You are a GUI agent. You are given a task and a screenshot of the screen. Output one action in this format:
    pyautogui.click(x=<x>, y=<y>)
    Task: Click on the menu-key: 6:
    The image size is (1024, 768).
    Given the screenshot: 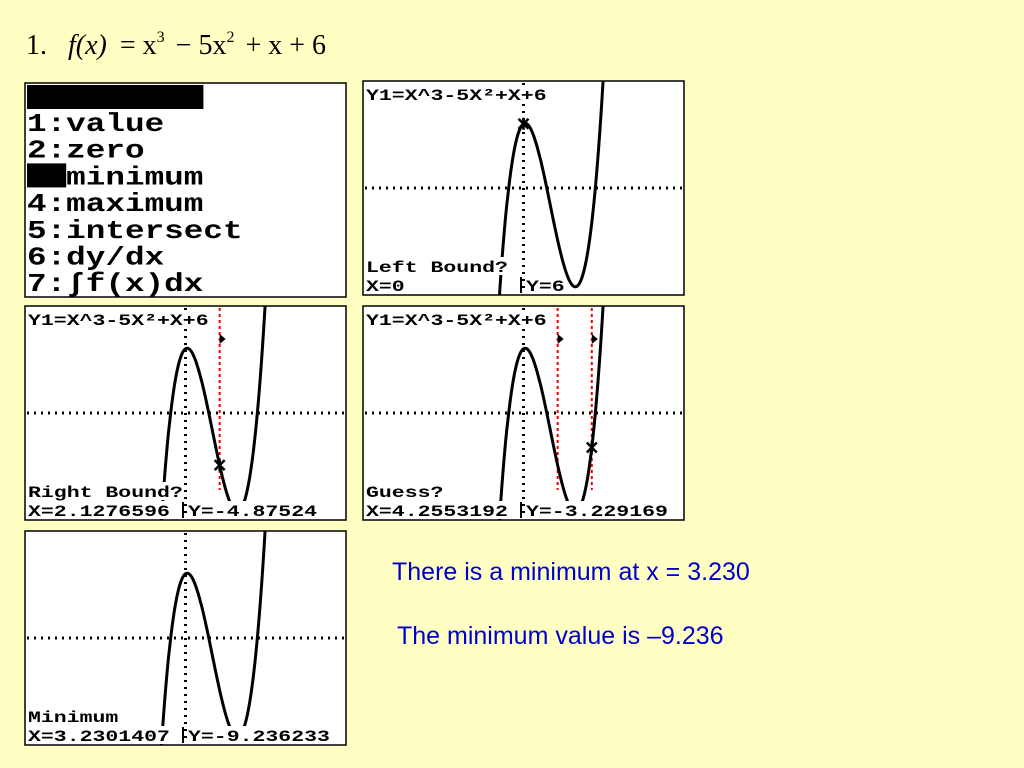 What is the action you would take?
    pyautogui.click(x=46, y=258)
    